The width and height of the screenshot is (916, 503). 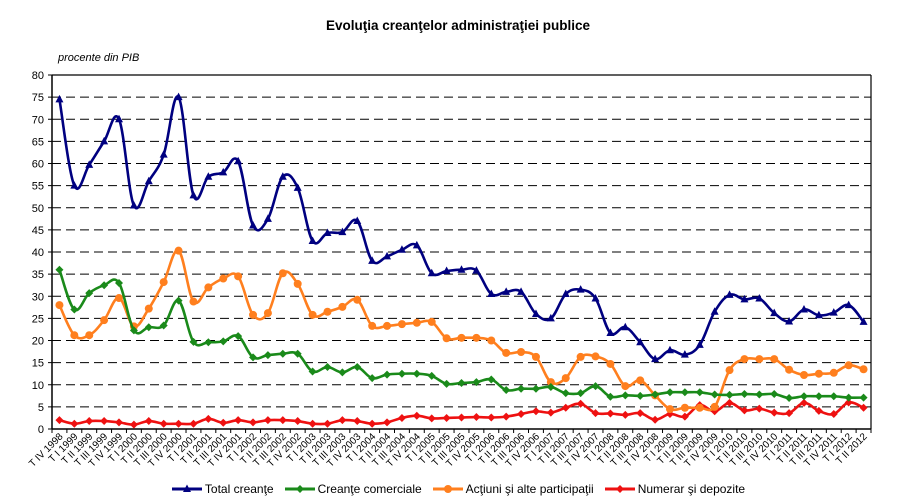 I want to click on y-tick-label: 65, so click(x=38, y=142).